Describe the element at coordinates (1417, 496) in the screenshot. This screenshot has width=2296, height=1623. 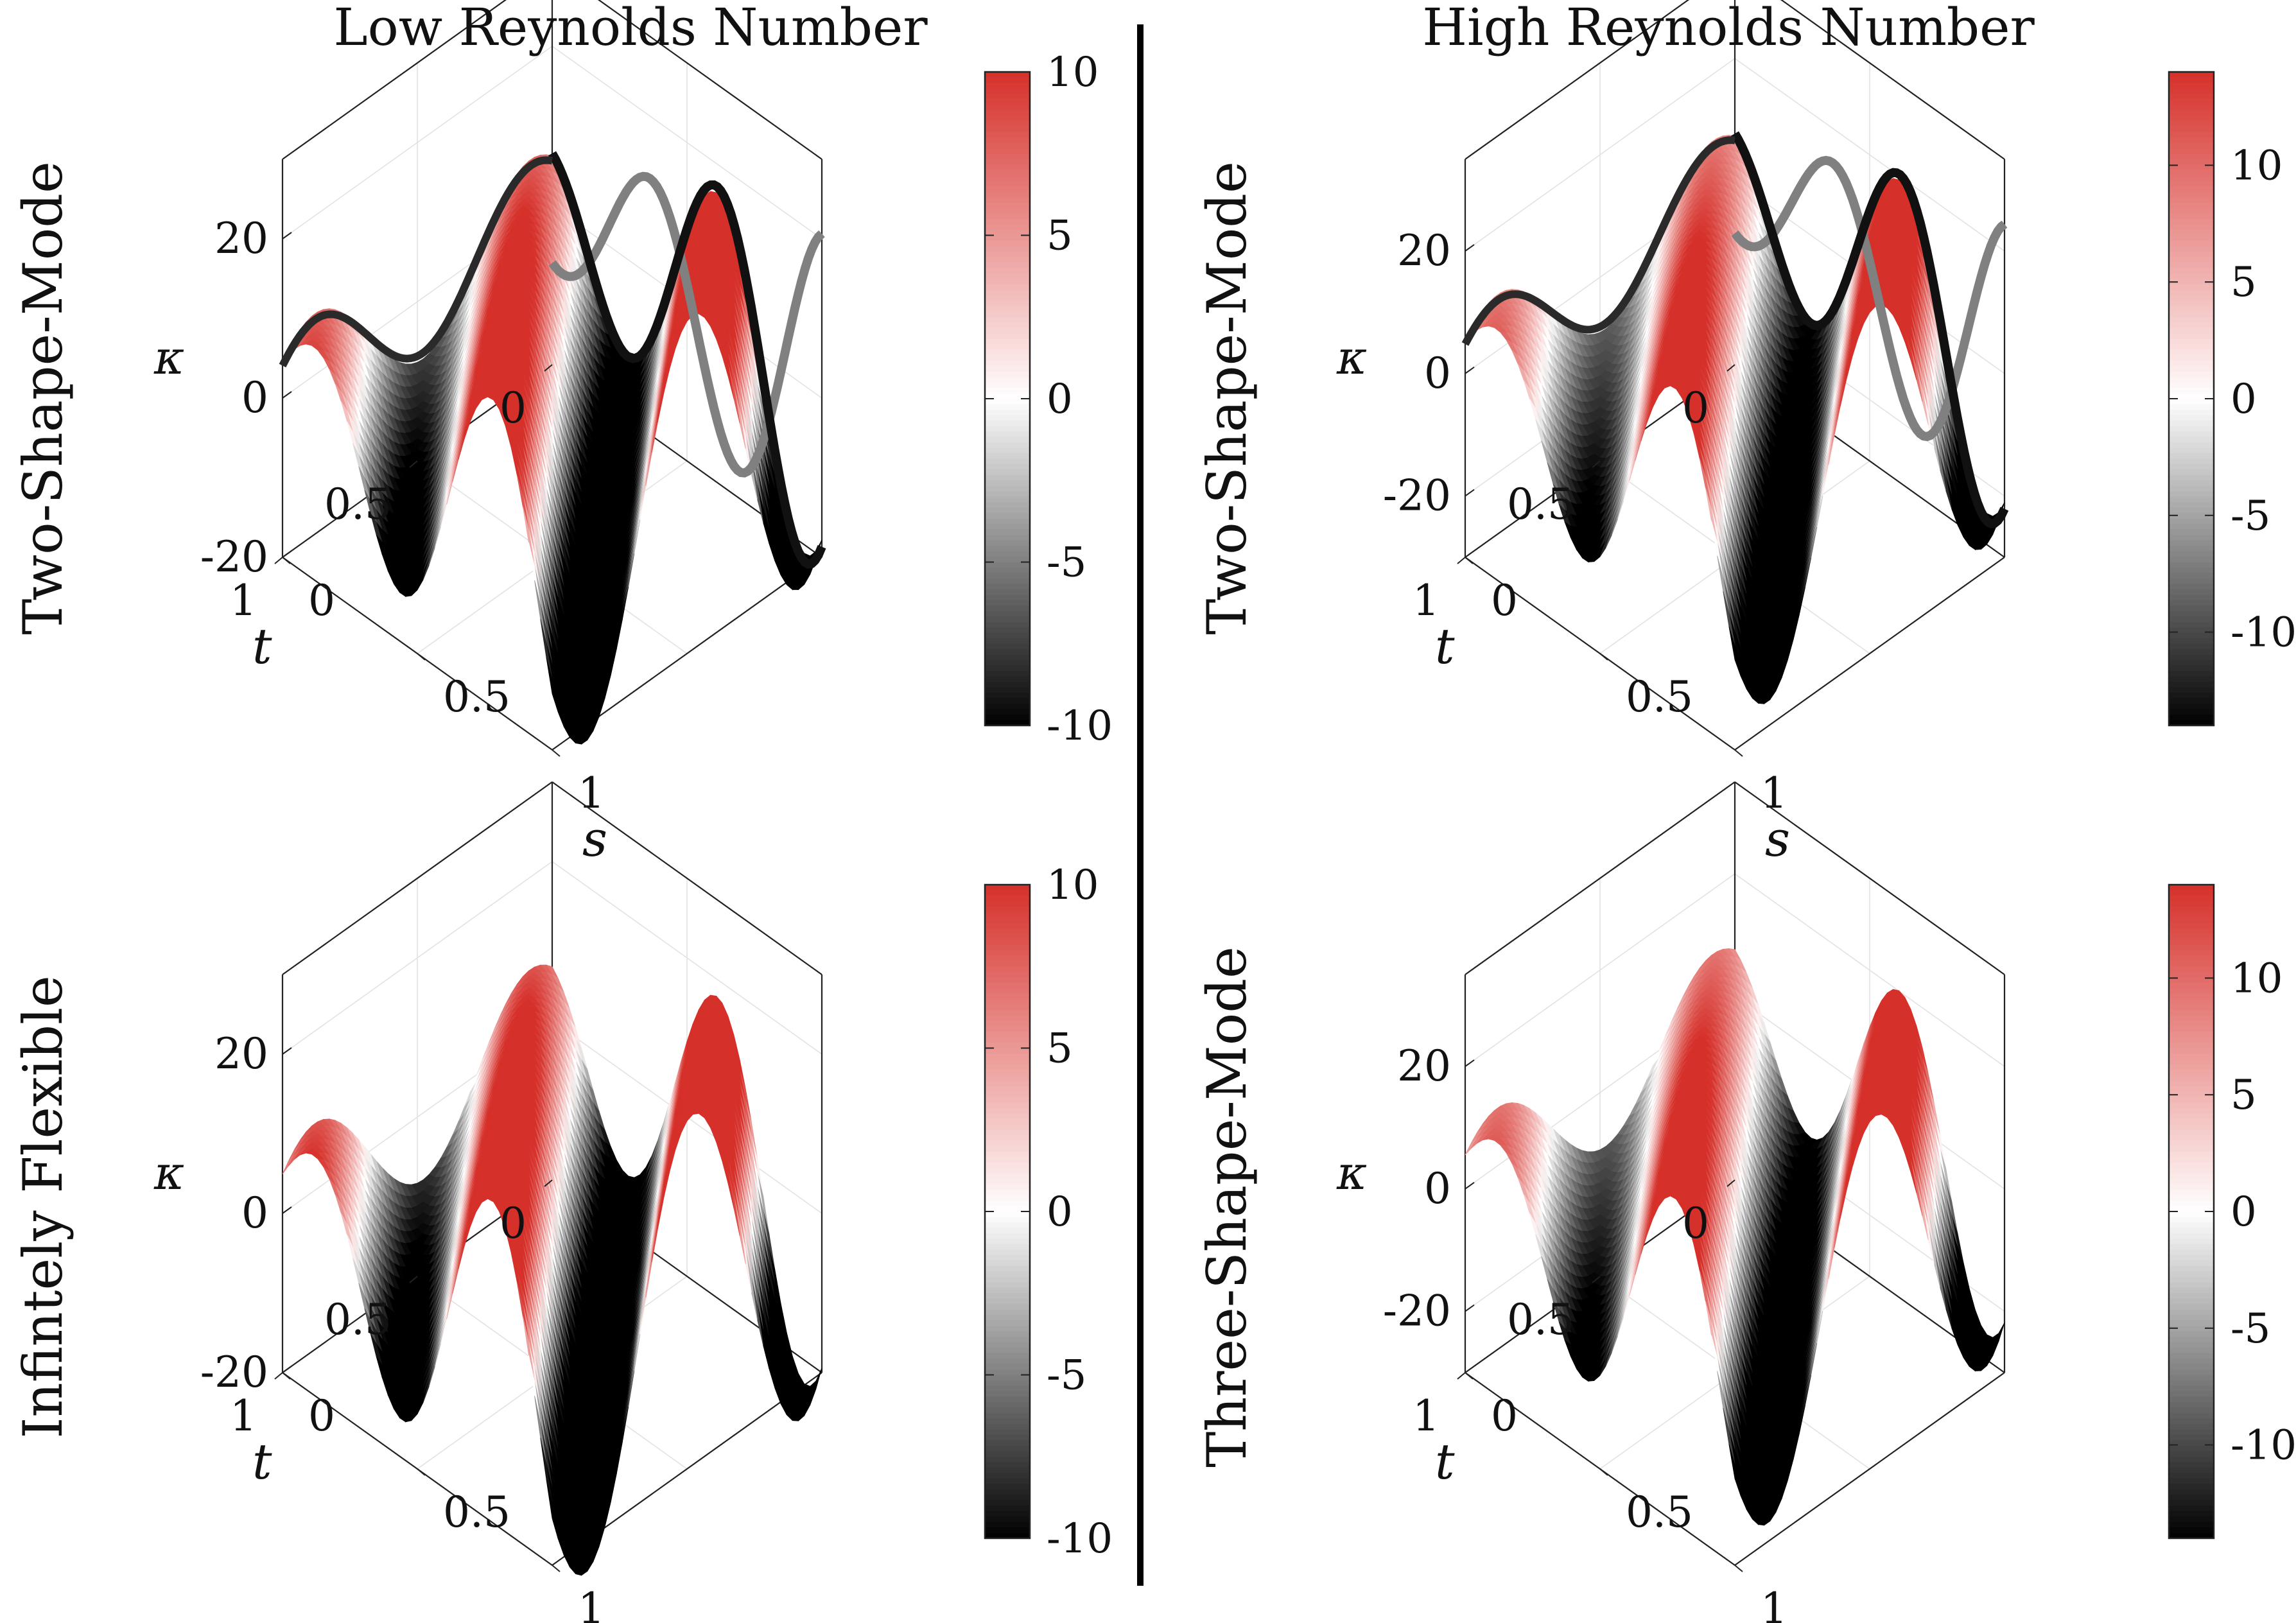
I see `z-tick-label: -20` at that location.